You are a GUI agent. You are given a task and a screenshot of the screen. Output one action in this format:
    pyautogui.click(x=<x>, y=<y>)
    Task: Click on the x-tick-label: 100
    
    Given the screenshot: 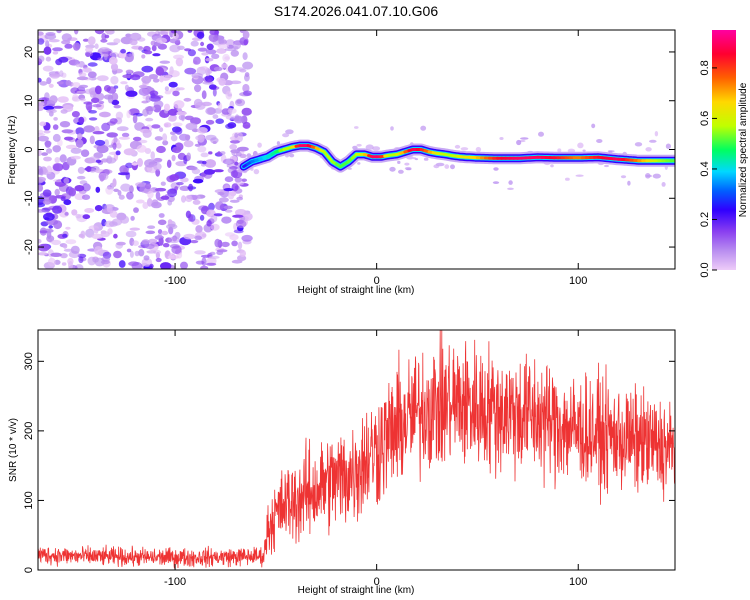 What is the action you would take?
    pyautogui.click(x=578, y=582)
    